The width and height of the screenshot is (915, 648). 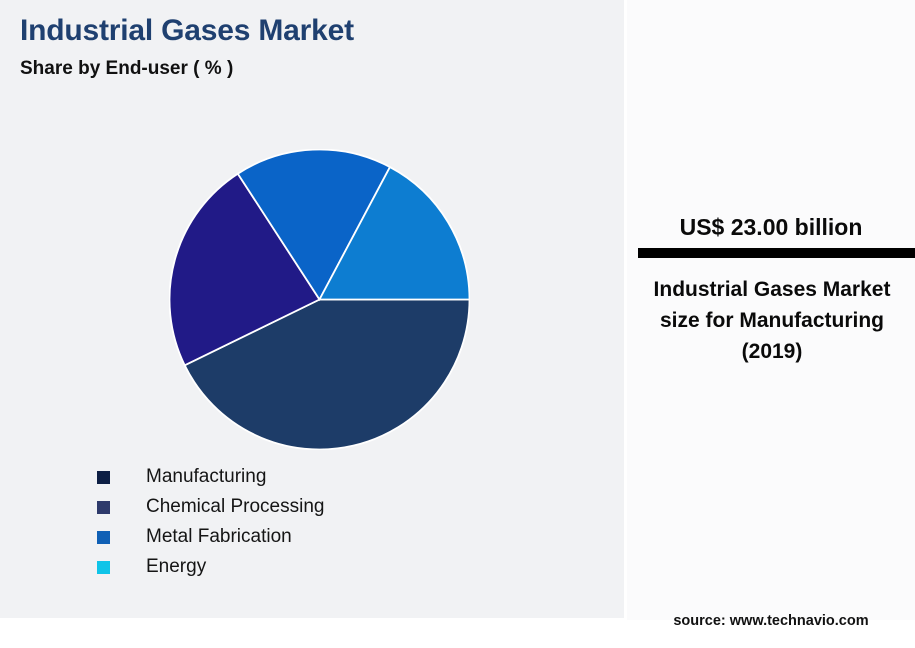 What do you see at coordinates (127, 68) in the screenshot?
I see `chart-subtitle: Share by End-user ( % )` at bounding box center [127, 68].